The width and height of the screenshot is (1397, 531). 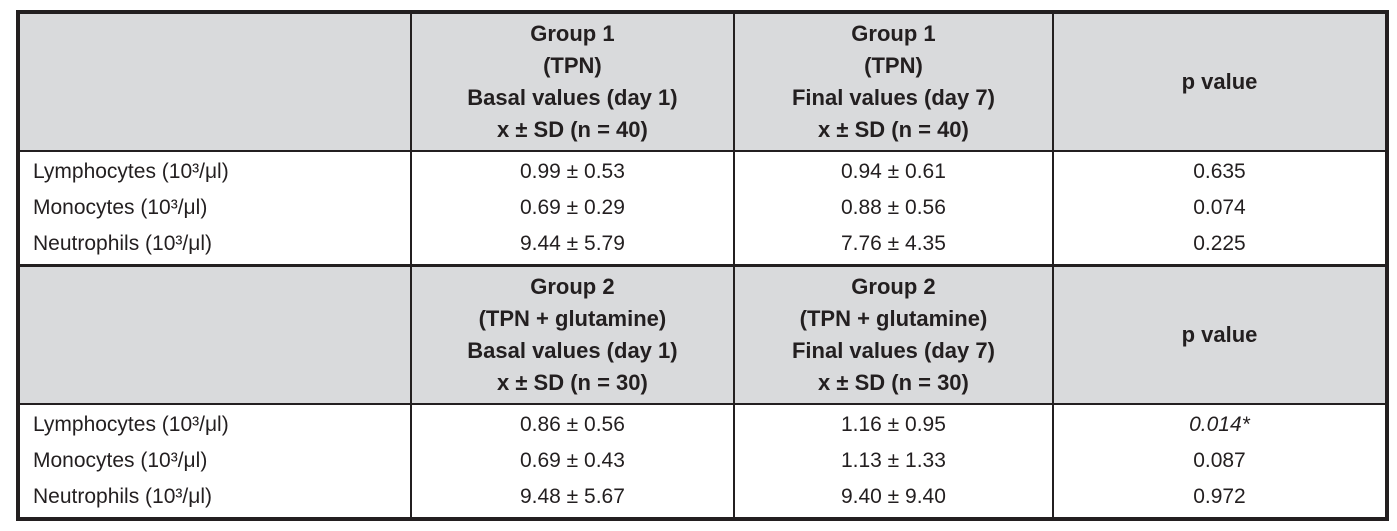 What do you see at coordinates (1219, 246) in the screenshot?
I see `p-value-cell: 0.225` at bounding box center [1219, 246].